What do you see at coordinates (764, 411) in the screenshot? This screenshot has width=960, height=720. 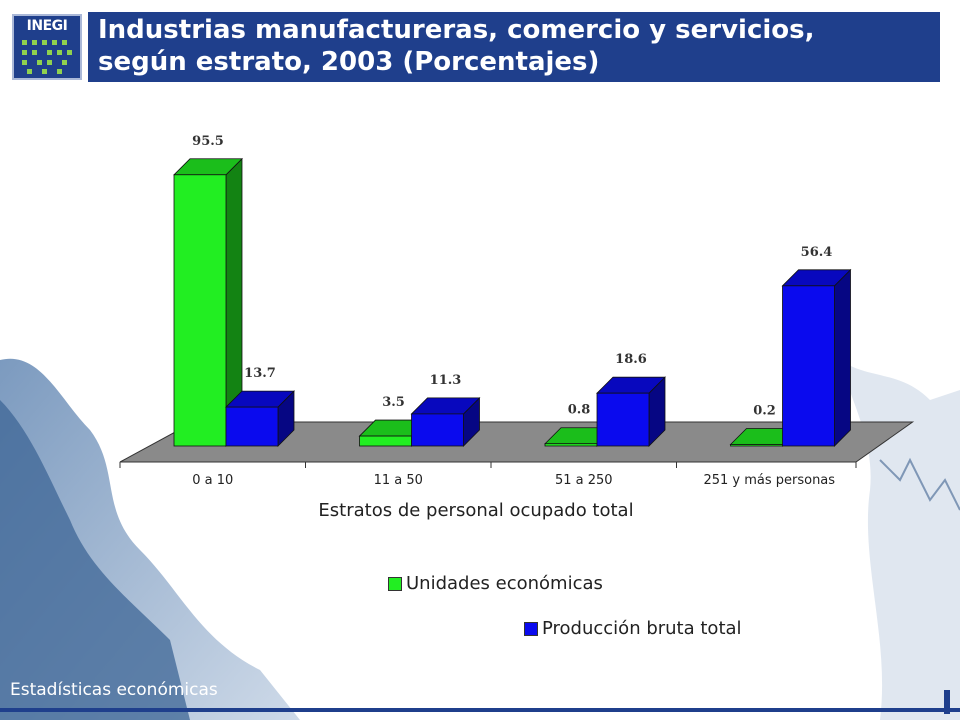 I see `data-label: 0.2` at bounding box center [764, 411].